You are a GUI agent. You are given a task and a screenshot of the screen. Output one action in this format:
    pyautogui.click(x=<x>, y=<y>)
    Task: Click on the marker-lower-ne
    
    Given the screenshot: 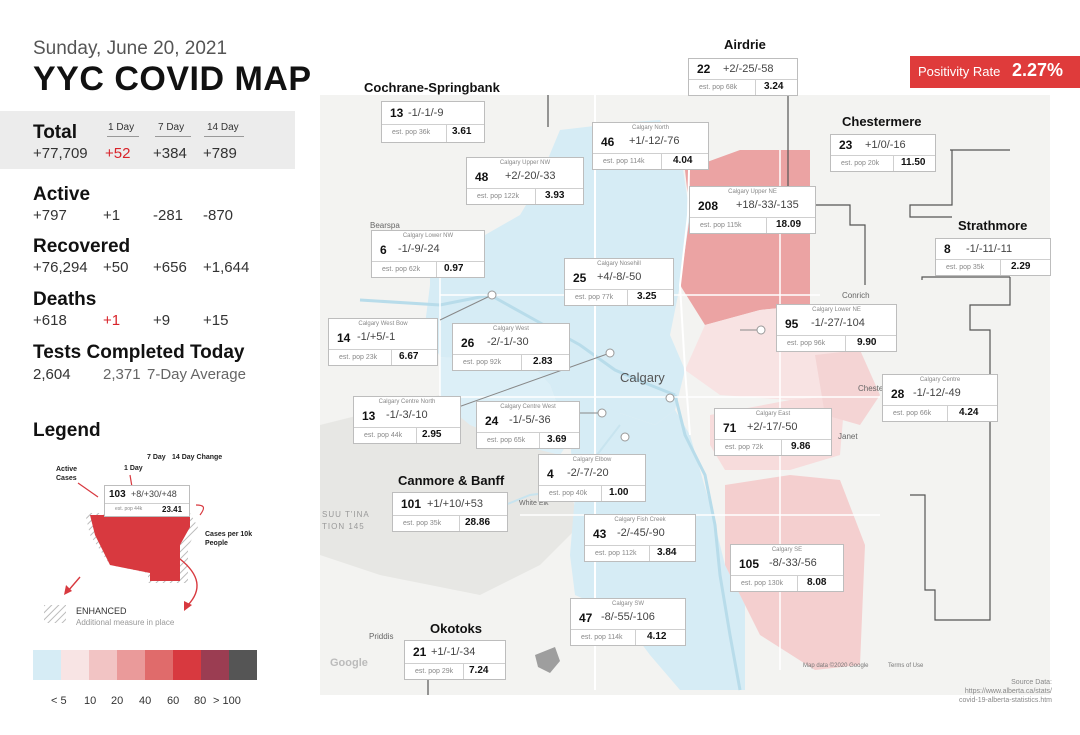 What is the action you would take?
    pyautogui.click(x=761, y=330)
    